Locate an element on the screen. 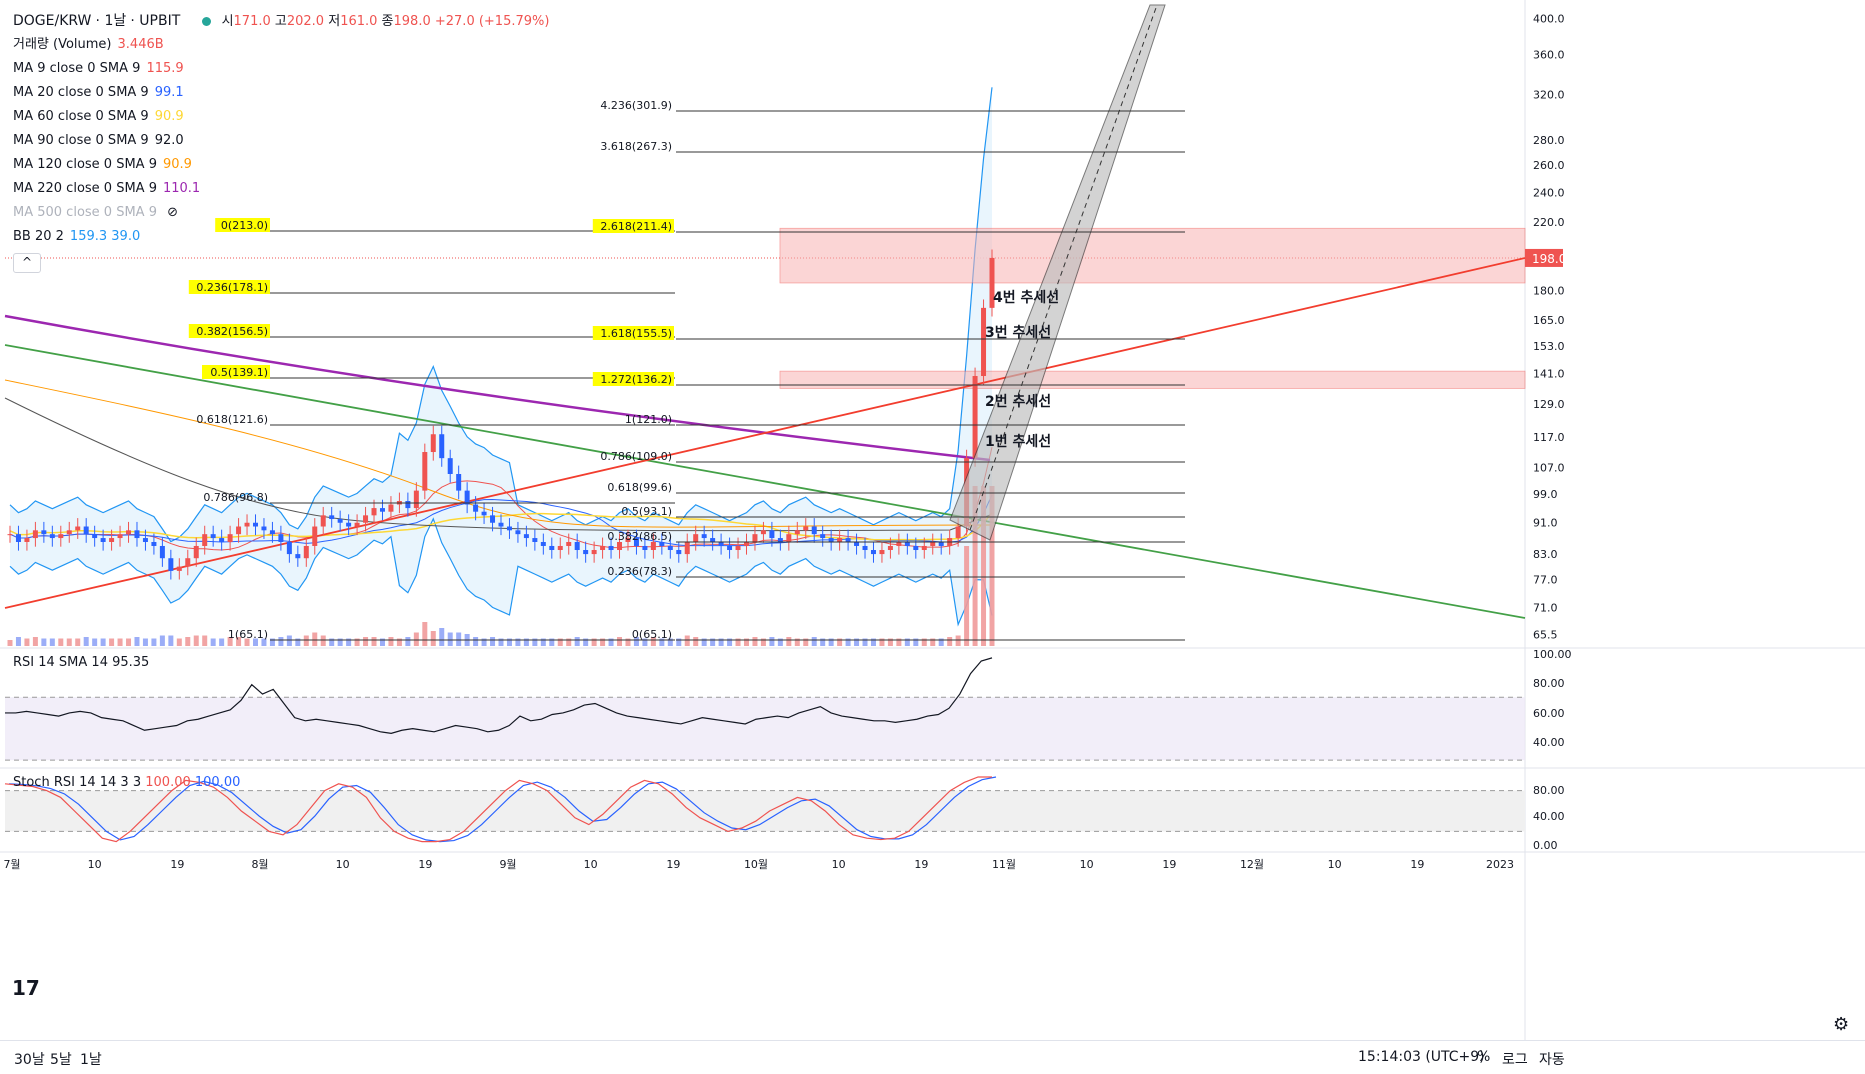 This screenshot has height=1074, width=1865. clock: 15:14:03 (UTC+9) is located at coordinates (1421, 1057).